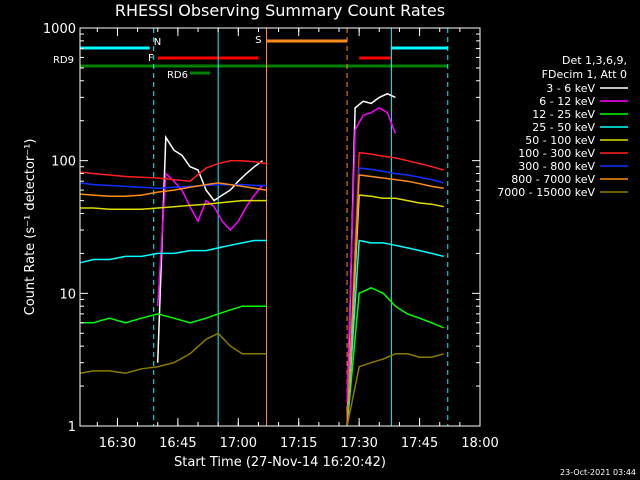 The width and height of the screenshot is (640, 480). What do you see at coordinates (177, 75) in the screenshot?
I see `flag-bar-label: RD6` at bounding box center [177, 75].